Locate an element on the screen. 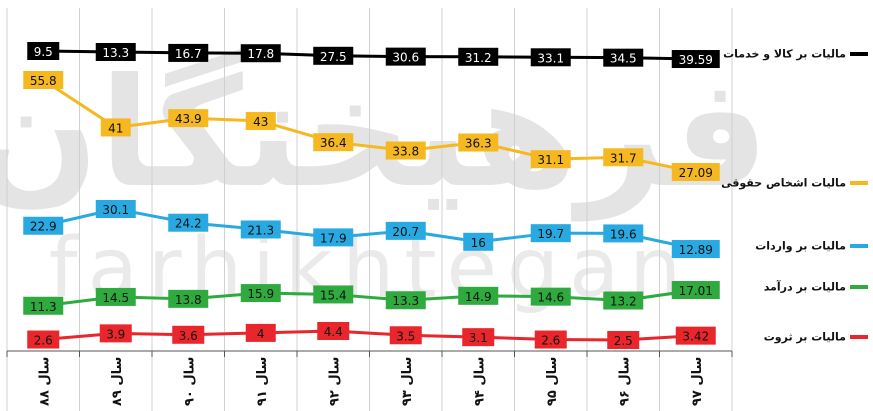  data-label: 19.6 is located at coordinates (623, 233).